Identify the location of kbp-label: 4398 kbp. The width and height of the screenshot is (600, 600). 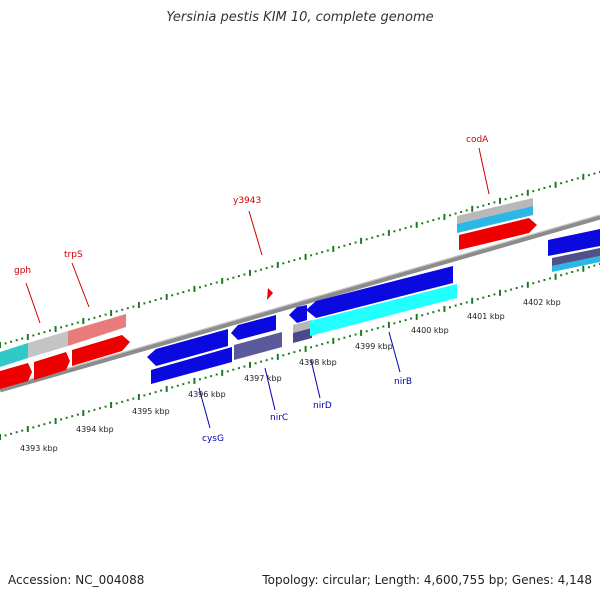
(318, 362).